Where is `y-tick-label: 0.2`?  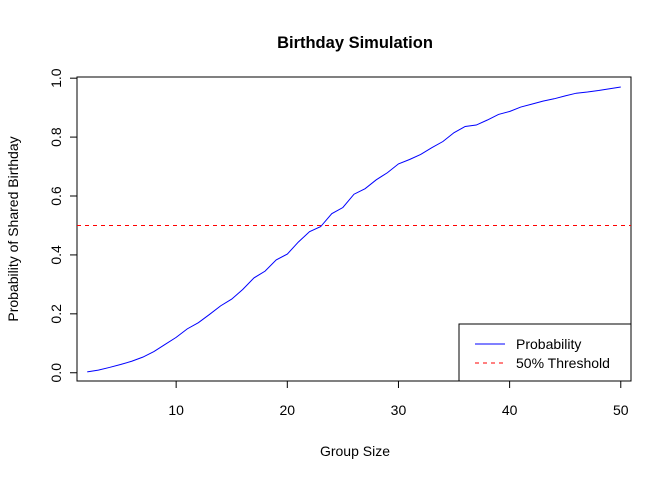 y-tick-label: 0.2 is located at coordinates (56, 314).